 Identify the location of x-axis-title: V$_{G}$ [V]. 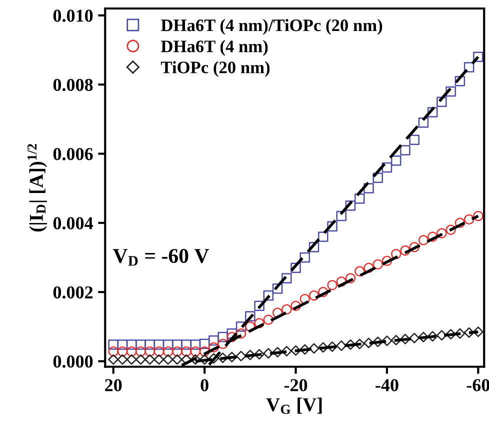
(294, 406).